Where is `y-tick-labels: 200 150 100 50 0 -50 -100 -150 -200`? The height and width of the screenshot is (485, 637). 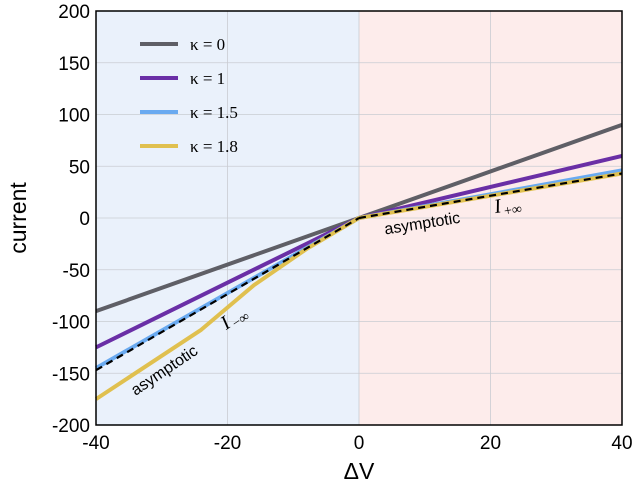 y-tick-labels: 200 150 100 50 0 -50 -100 -150 -200 is located at coordinates (71, 219).